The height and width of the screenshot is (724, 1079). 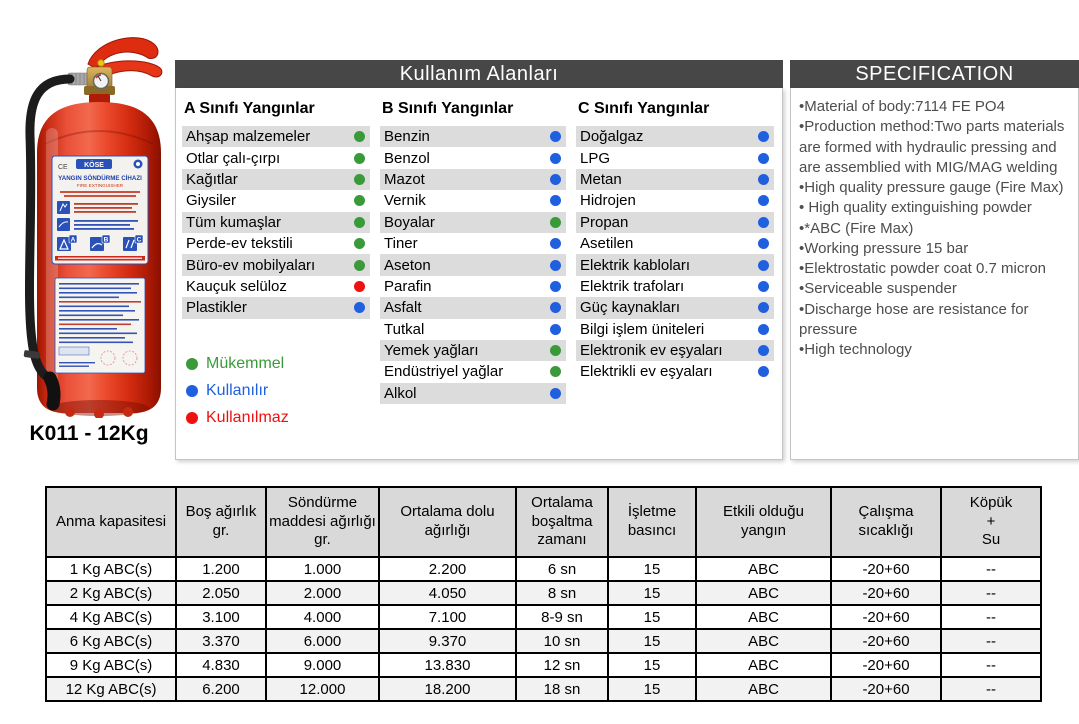 What do you see at coordinates (52, 391) in the screenshot?
I see `hose-nozzle` at bounding box center [52, 391].